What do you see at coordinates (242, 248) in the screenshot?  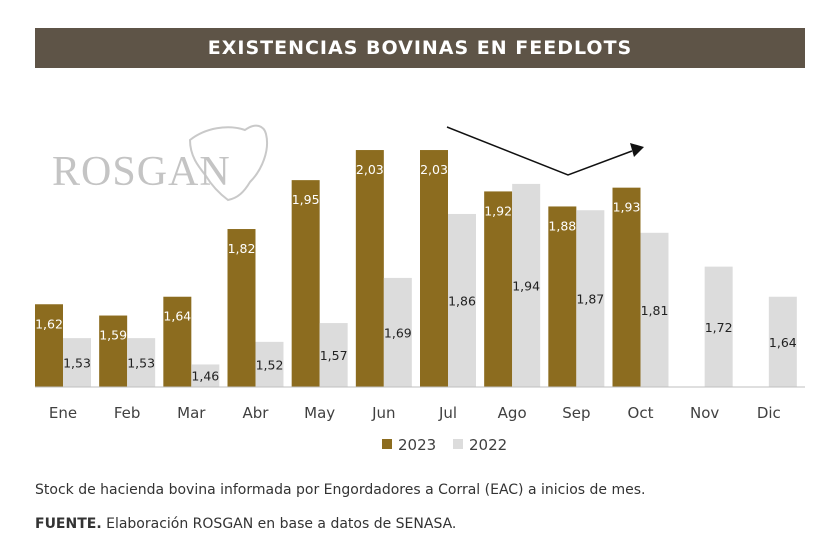 I see `data-label-2023-abr: 1,82` at bounding box center [242, 248].